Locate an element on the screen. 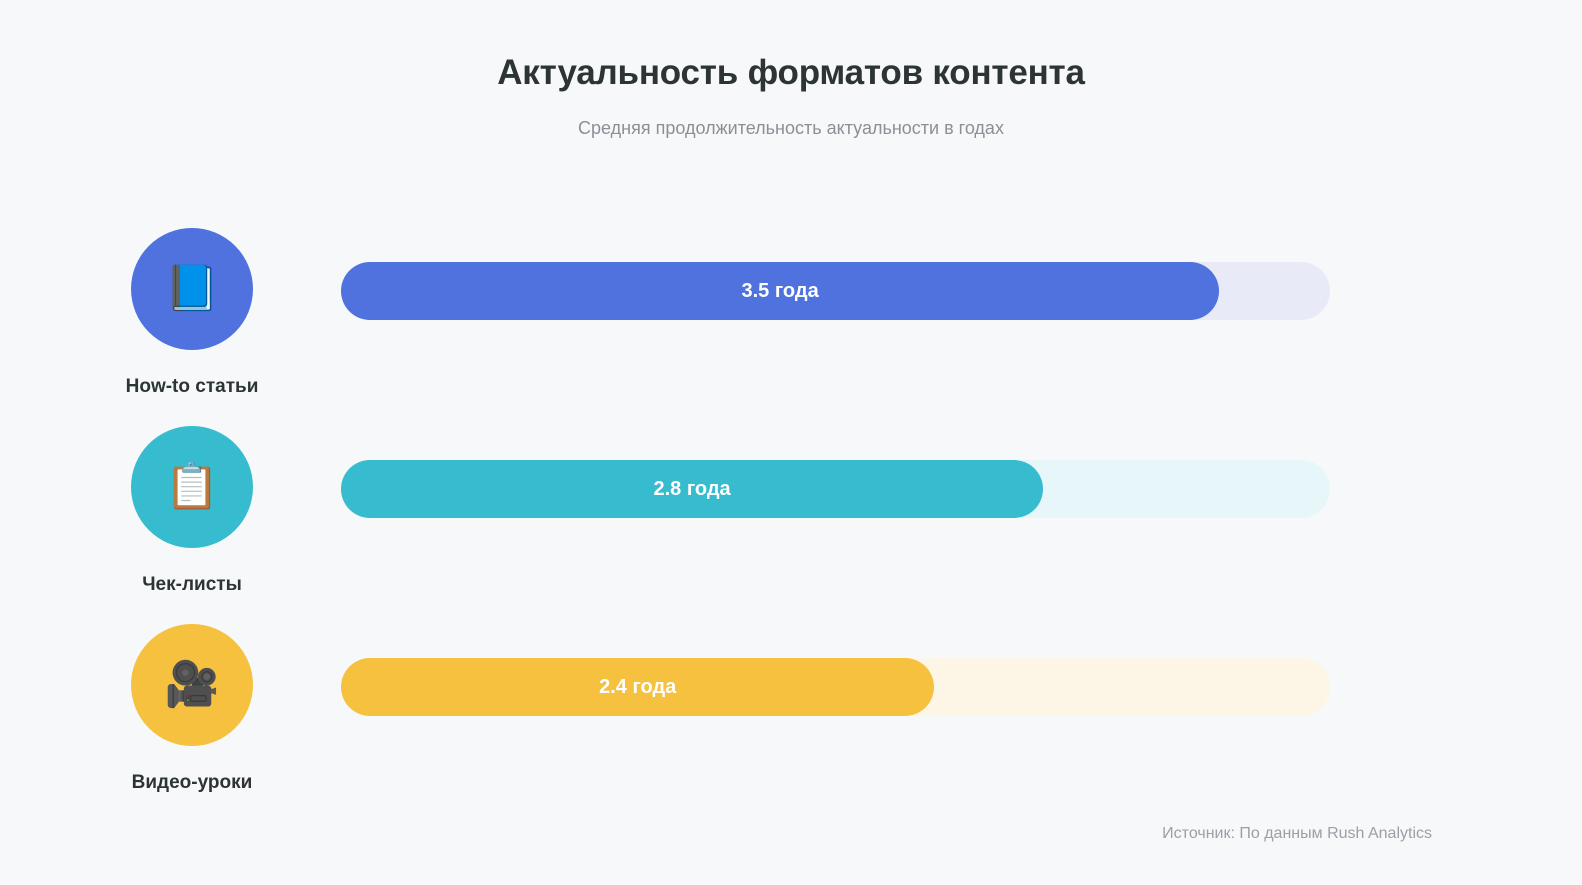 The height and width of the screenshot is (885, 1582). icon-circle-how-to: 📘 is located at coordinates (192, 289).